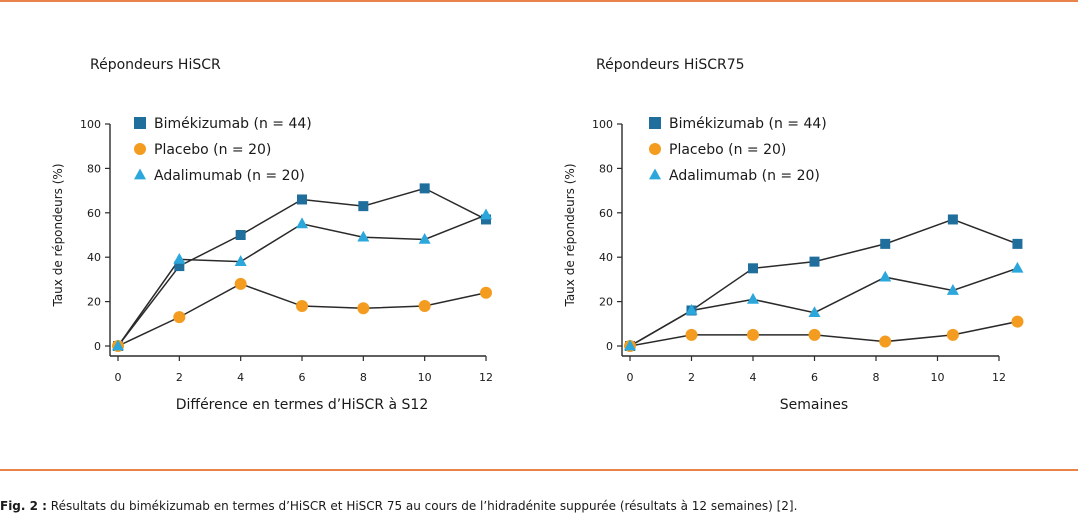 The image size is (1078, 516). What do you see at coordinates (486, 377) in the screenshot?
I see `chart1-x-tick-label-12: 12` at bounding box center [486, 377].